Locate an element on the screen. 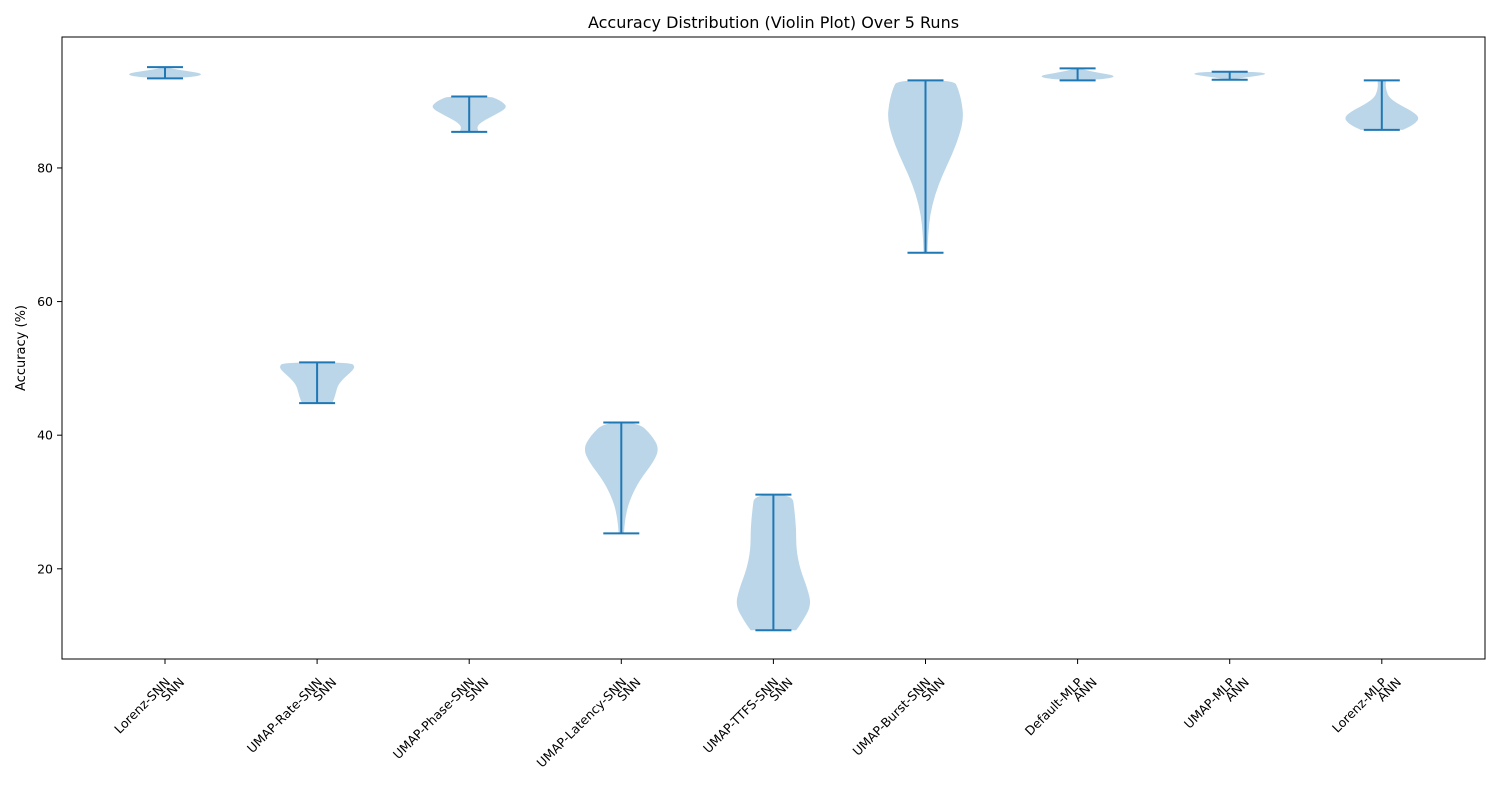 This screenshot has width=1500, height=800. x-tick-label-name: Lorenz-SNN is located at coordinates (142, 706).